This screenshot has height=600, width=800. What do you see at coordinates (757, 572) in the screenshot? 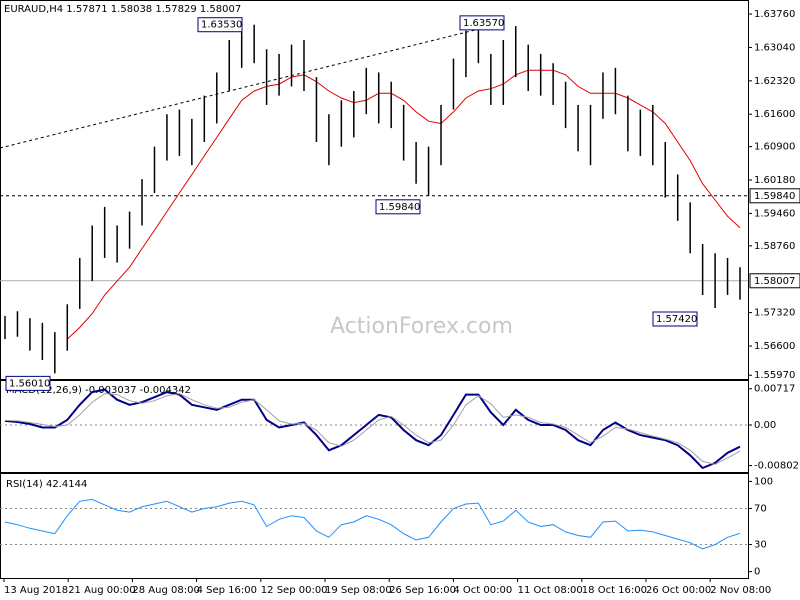
I see `y-tick-label: 0` at bounding box center [757, 572].